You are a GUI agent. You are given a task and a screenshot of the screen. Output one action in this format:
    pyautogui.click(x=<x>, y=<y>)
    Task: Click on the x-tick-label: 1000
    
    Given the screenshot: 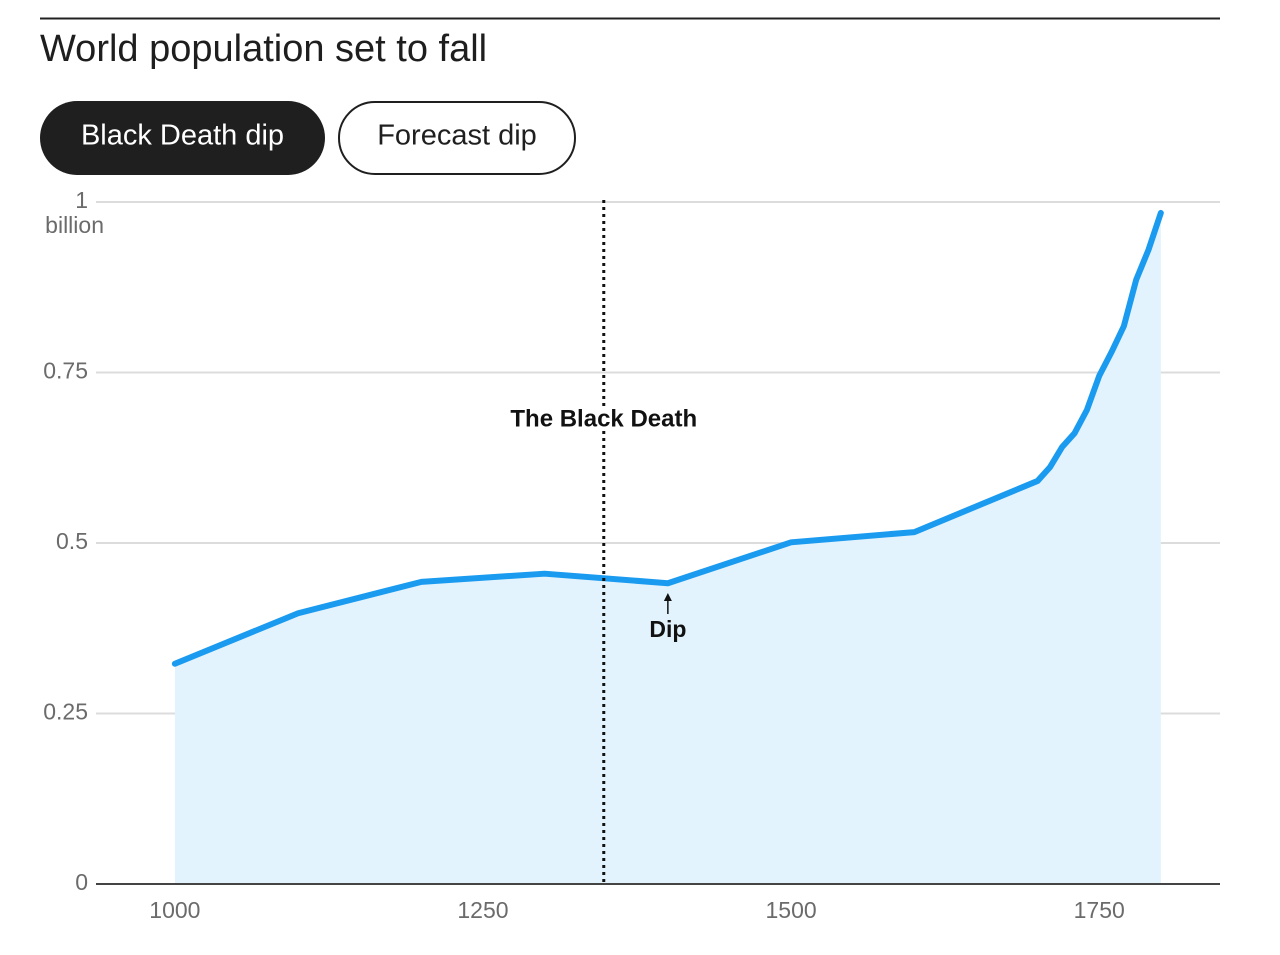 What is the action you would take?
    pyautogui.click(x=174, y=910)
    